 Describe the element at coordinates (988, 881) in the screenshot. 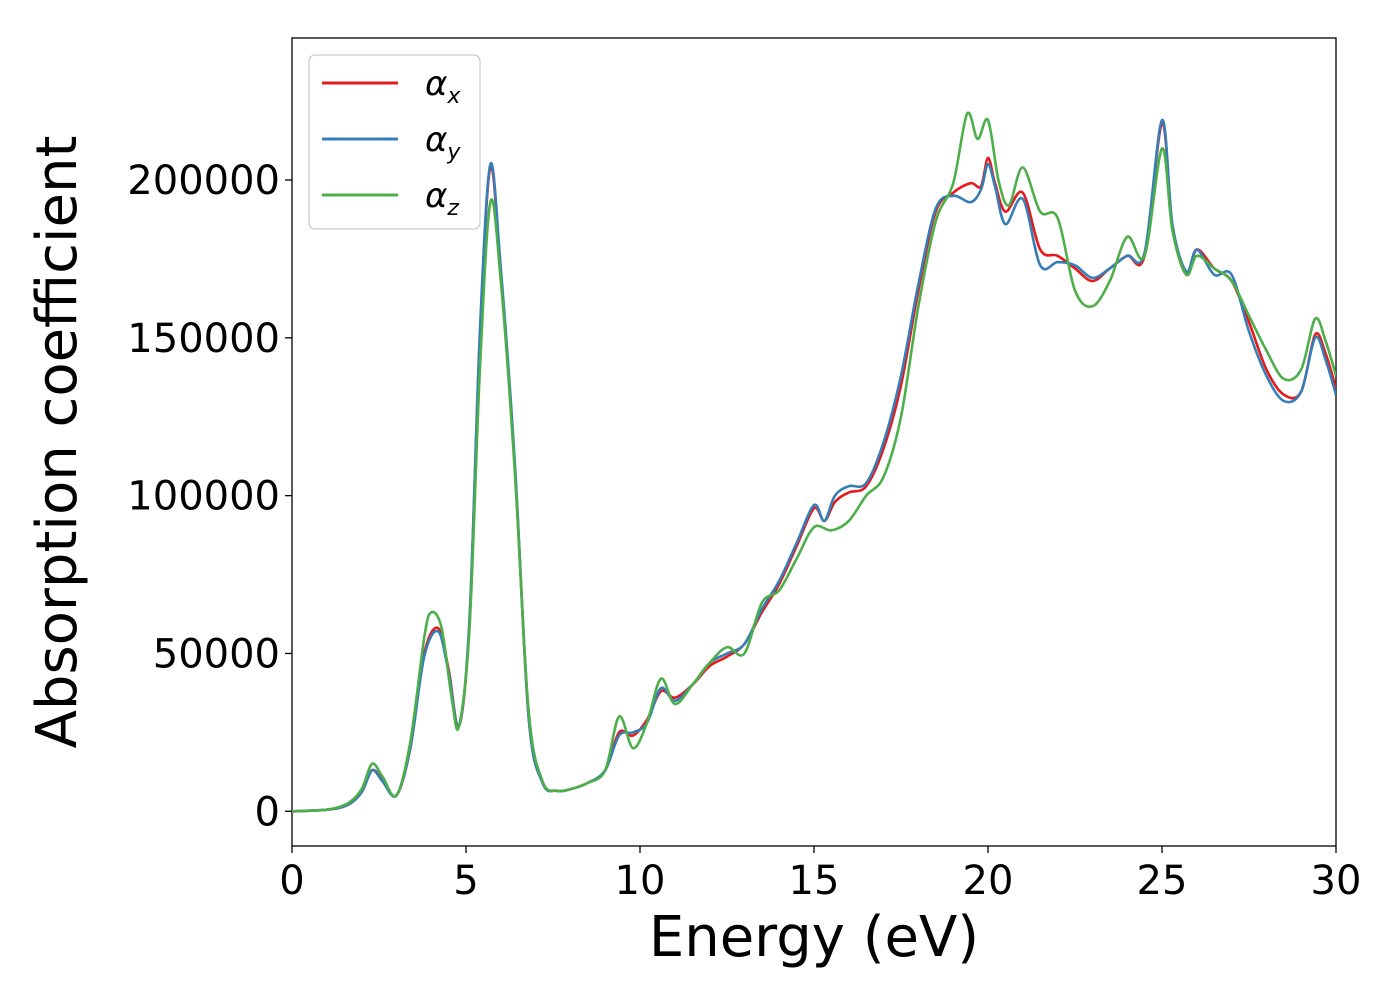

I see `x-tick-label: 20` at that location.